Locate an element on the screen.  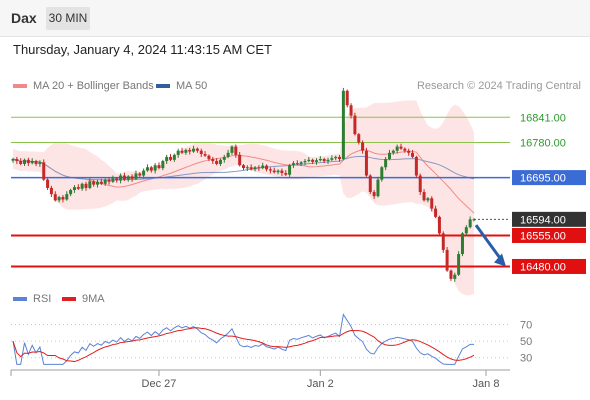
ma50-swatch is located at coordinates (163, 86).